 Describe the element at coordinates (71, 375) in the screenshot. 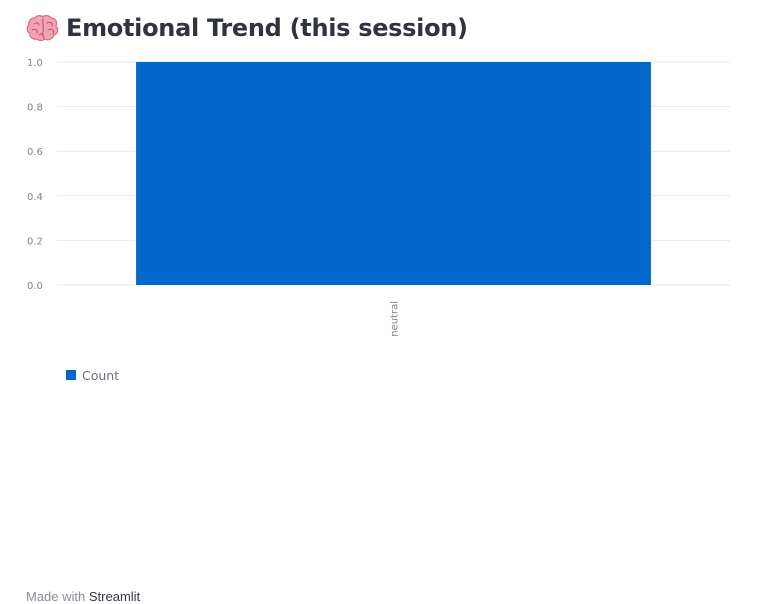

I see `legend-swatch` at that location.